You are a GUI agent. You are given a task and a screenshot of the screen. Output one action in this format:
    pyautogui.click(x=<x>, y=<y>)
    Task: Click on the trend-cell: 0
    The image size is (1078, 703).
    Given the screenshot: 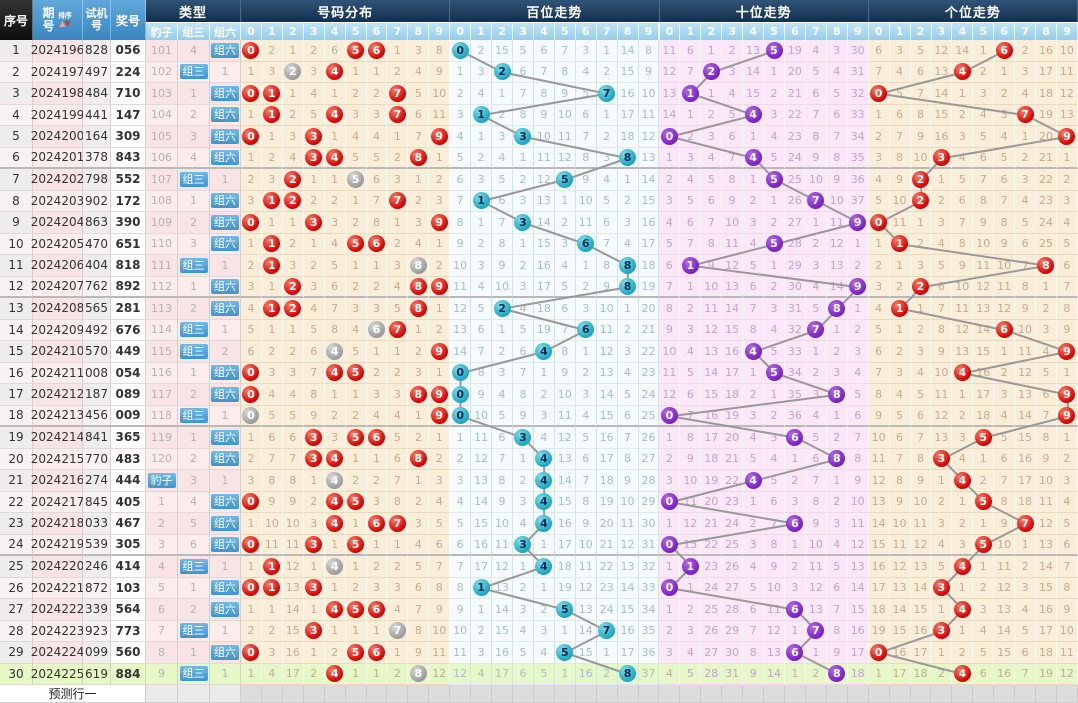 What is the action you would take?
    pyautogui.click(x=251, y=94)
    